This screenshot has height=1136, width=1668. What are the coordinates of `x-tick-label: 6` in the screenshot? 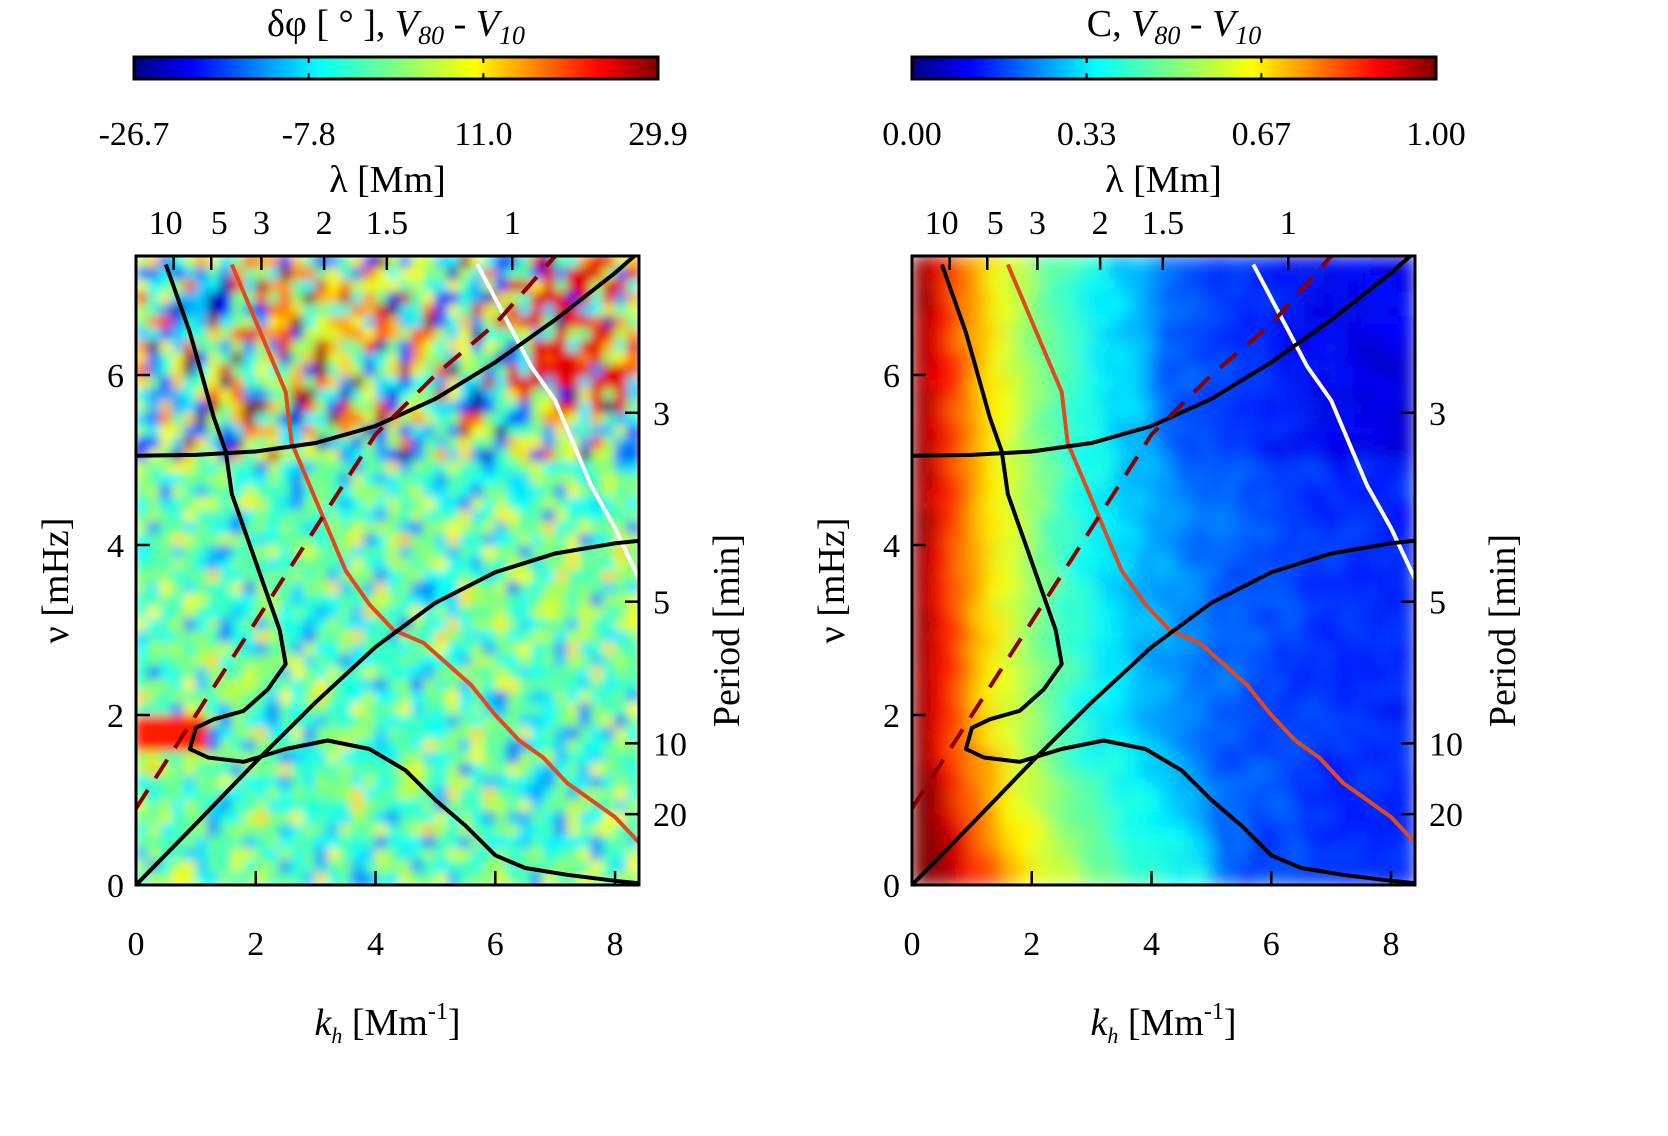 It's located at (495, 944).